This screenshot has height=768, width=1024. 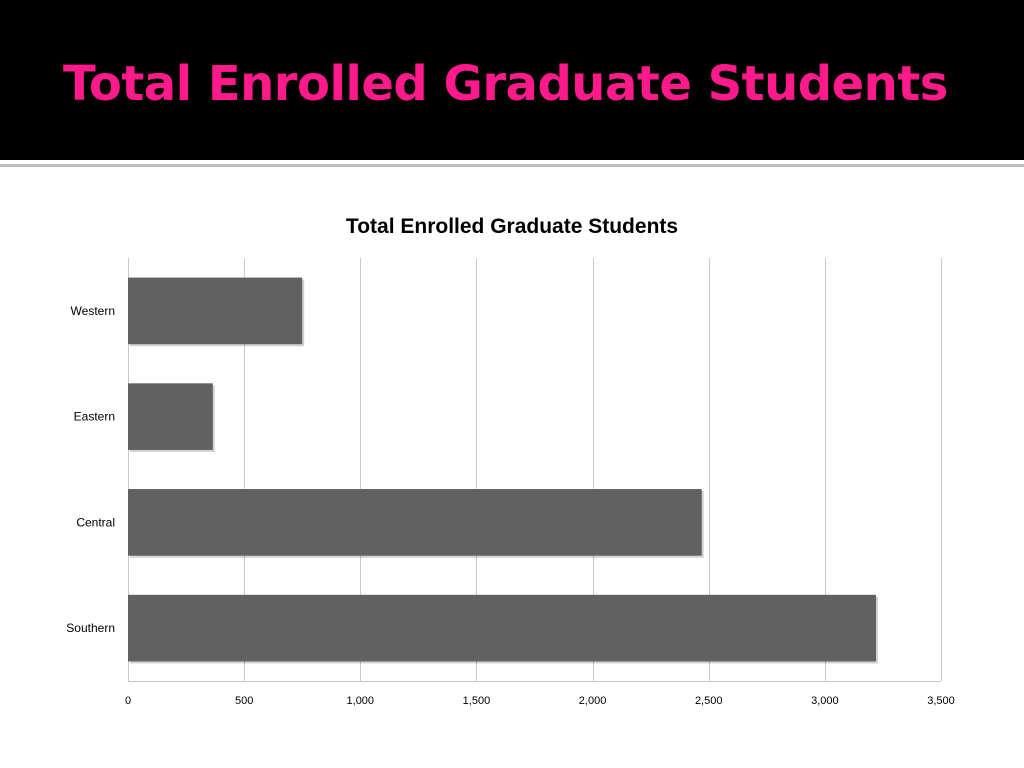 I want to click on x-tick-label: 1,500, so click(x=477, y=701).